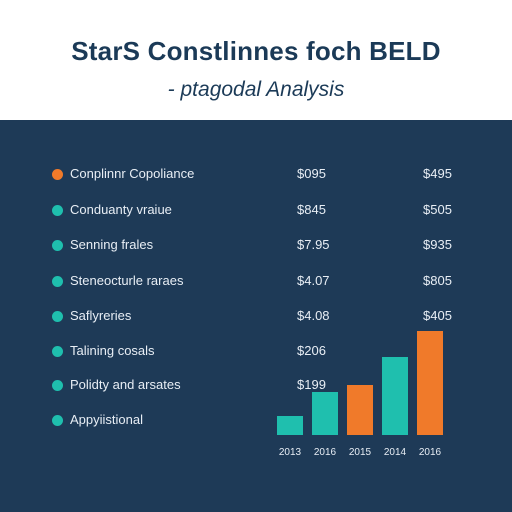 This screenshot has width=512, height=512. I want to click on item-value-1: $7.95, so click(313, 244).